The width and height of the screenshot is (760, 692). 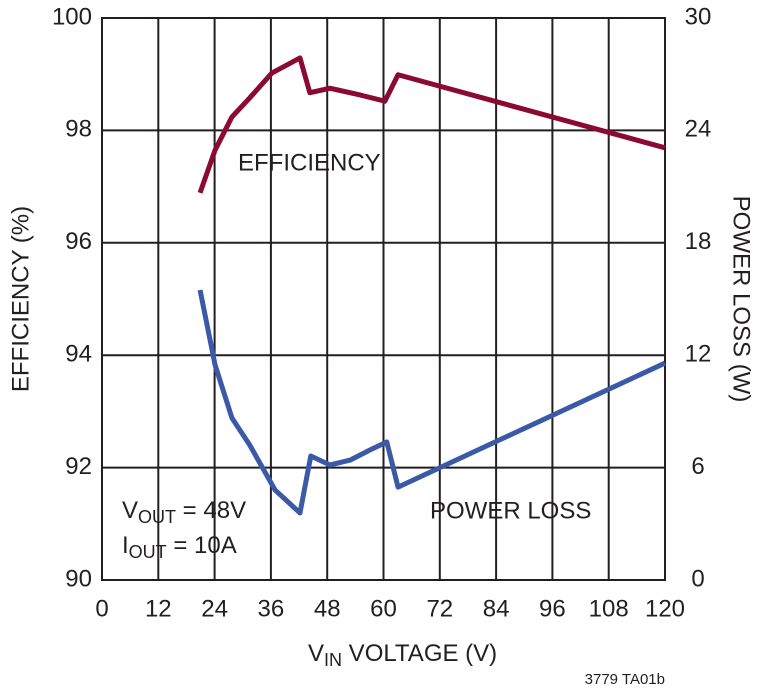 I want to click on y-tick-label: 98, so click(x=78, y=129).